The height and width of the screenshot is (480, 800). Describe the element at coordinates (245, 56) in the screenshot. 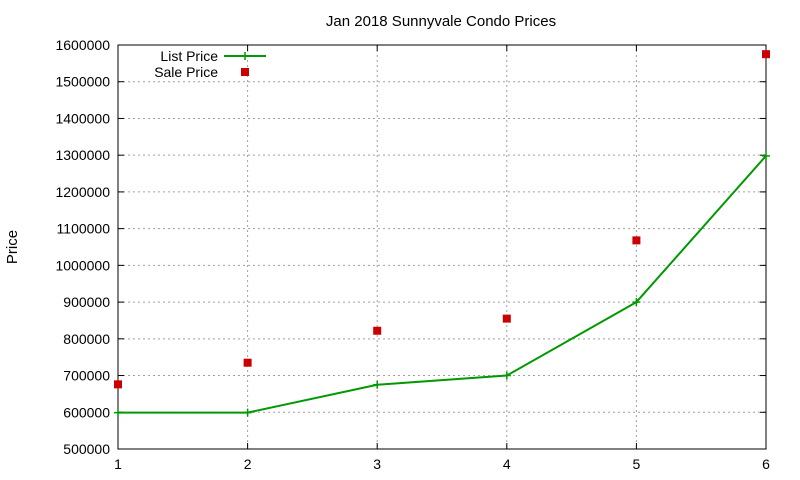

I see `legend-plus-marker` at that location.